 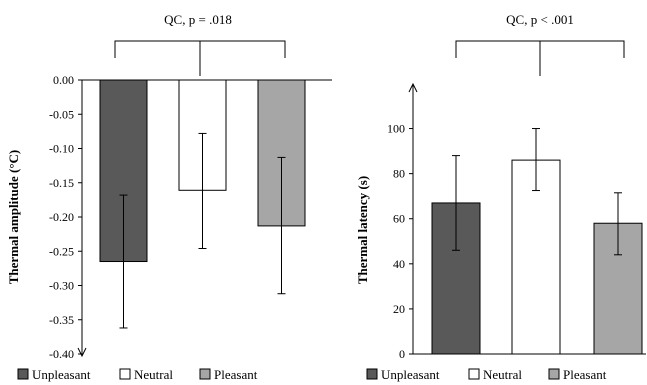 I want to click on p1-y-tick-label: 0.00, so click(x=63, y=80).